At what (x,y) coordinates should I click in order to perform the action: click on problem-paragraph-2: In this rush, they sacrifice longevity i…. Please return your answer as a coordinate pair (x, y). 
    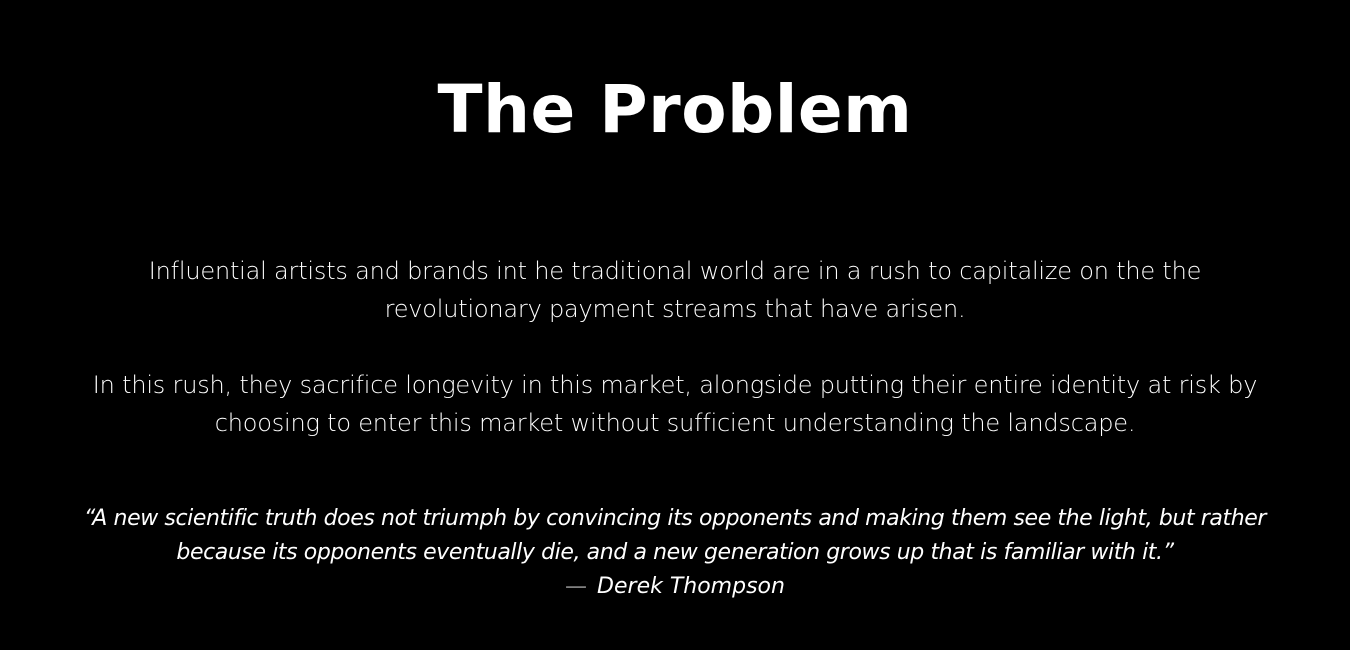
    Looking at the image, I should click on (675, 404).